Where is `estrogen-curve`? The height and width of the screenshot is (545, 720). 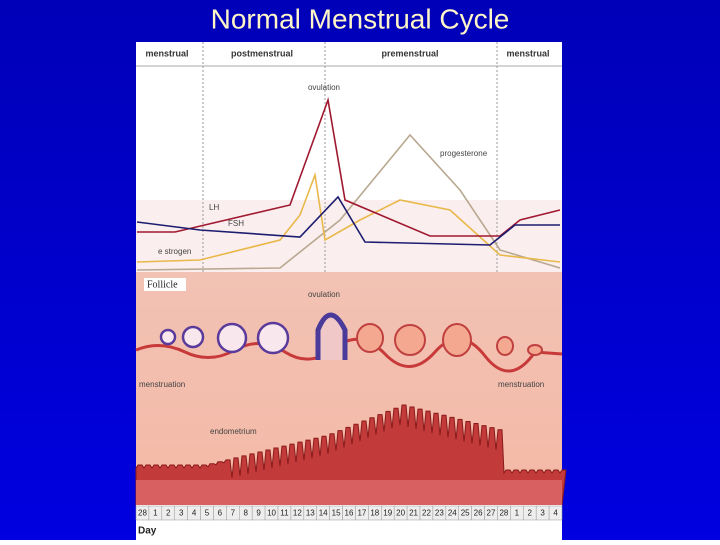
estrogen-curve is located at coordinates (348, 217).